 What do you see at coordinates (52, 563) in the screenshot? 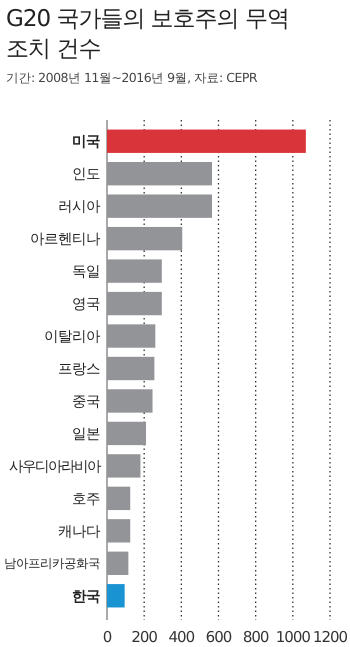
I see `y-tick-label: 남아프리카공화국` at bounding box center [52, 563].